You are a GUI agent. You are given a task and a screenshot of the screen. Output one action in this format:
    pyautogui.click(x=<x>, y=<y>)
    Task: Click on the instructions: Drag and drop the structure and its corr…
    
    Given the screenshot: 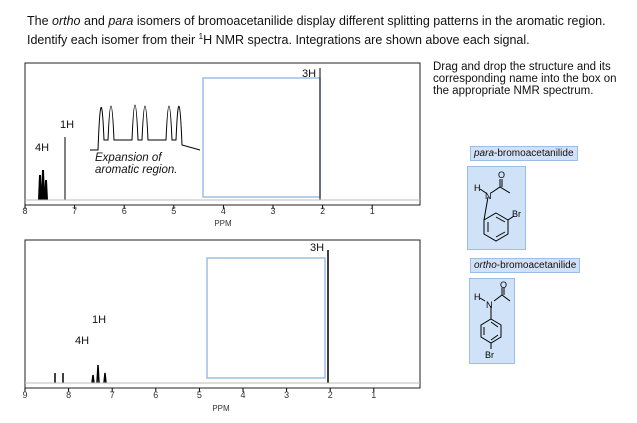 What is the action you would take?
    pyautogui.click(x=525, y=79)
    